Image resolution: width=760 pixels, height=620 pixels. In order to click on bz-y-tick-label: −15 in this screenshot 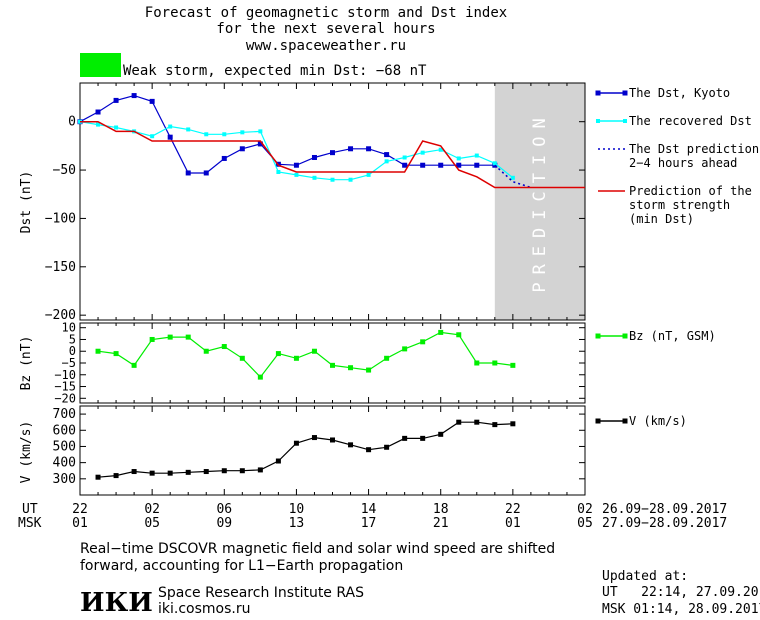, I will do `click(65, 387)`.